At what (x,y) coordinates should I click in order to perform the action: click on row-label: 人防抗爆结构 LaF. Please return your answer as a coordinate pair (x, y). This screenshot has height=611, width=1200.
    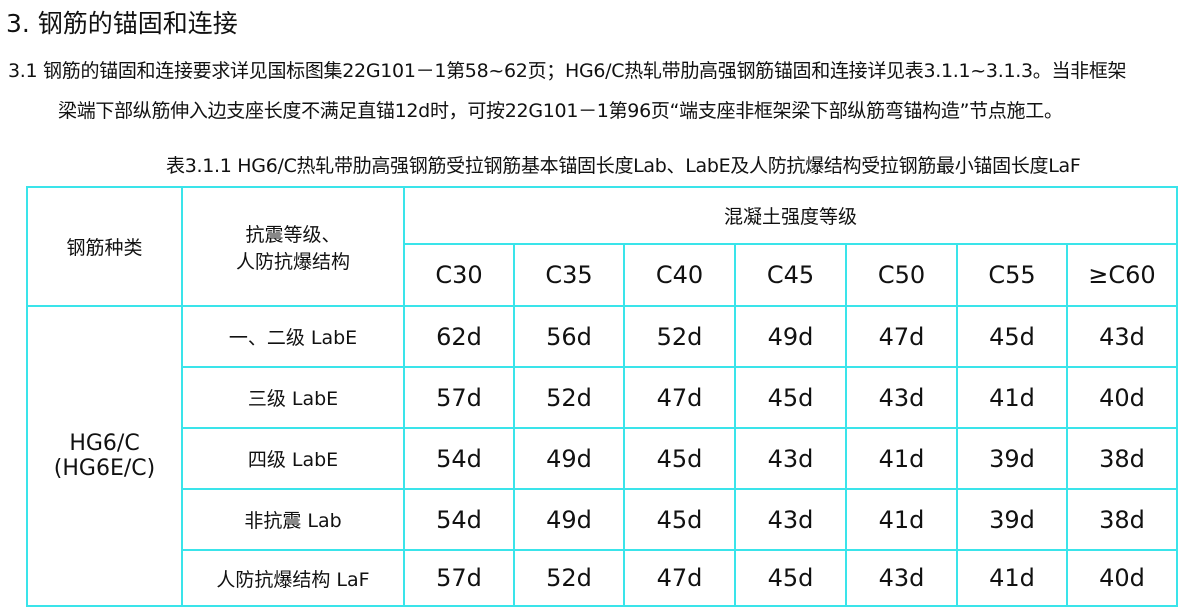
    Looking at the image, I should click on (293, 578).